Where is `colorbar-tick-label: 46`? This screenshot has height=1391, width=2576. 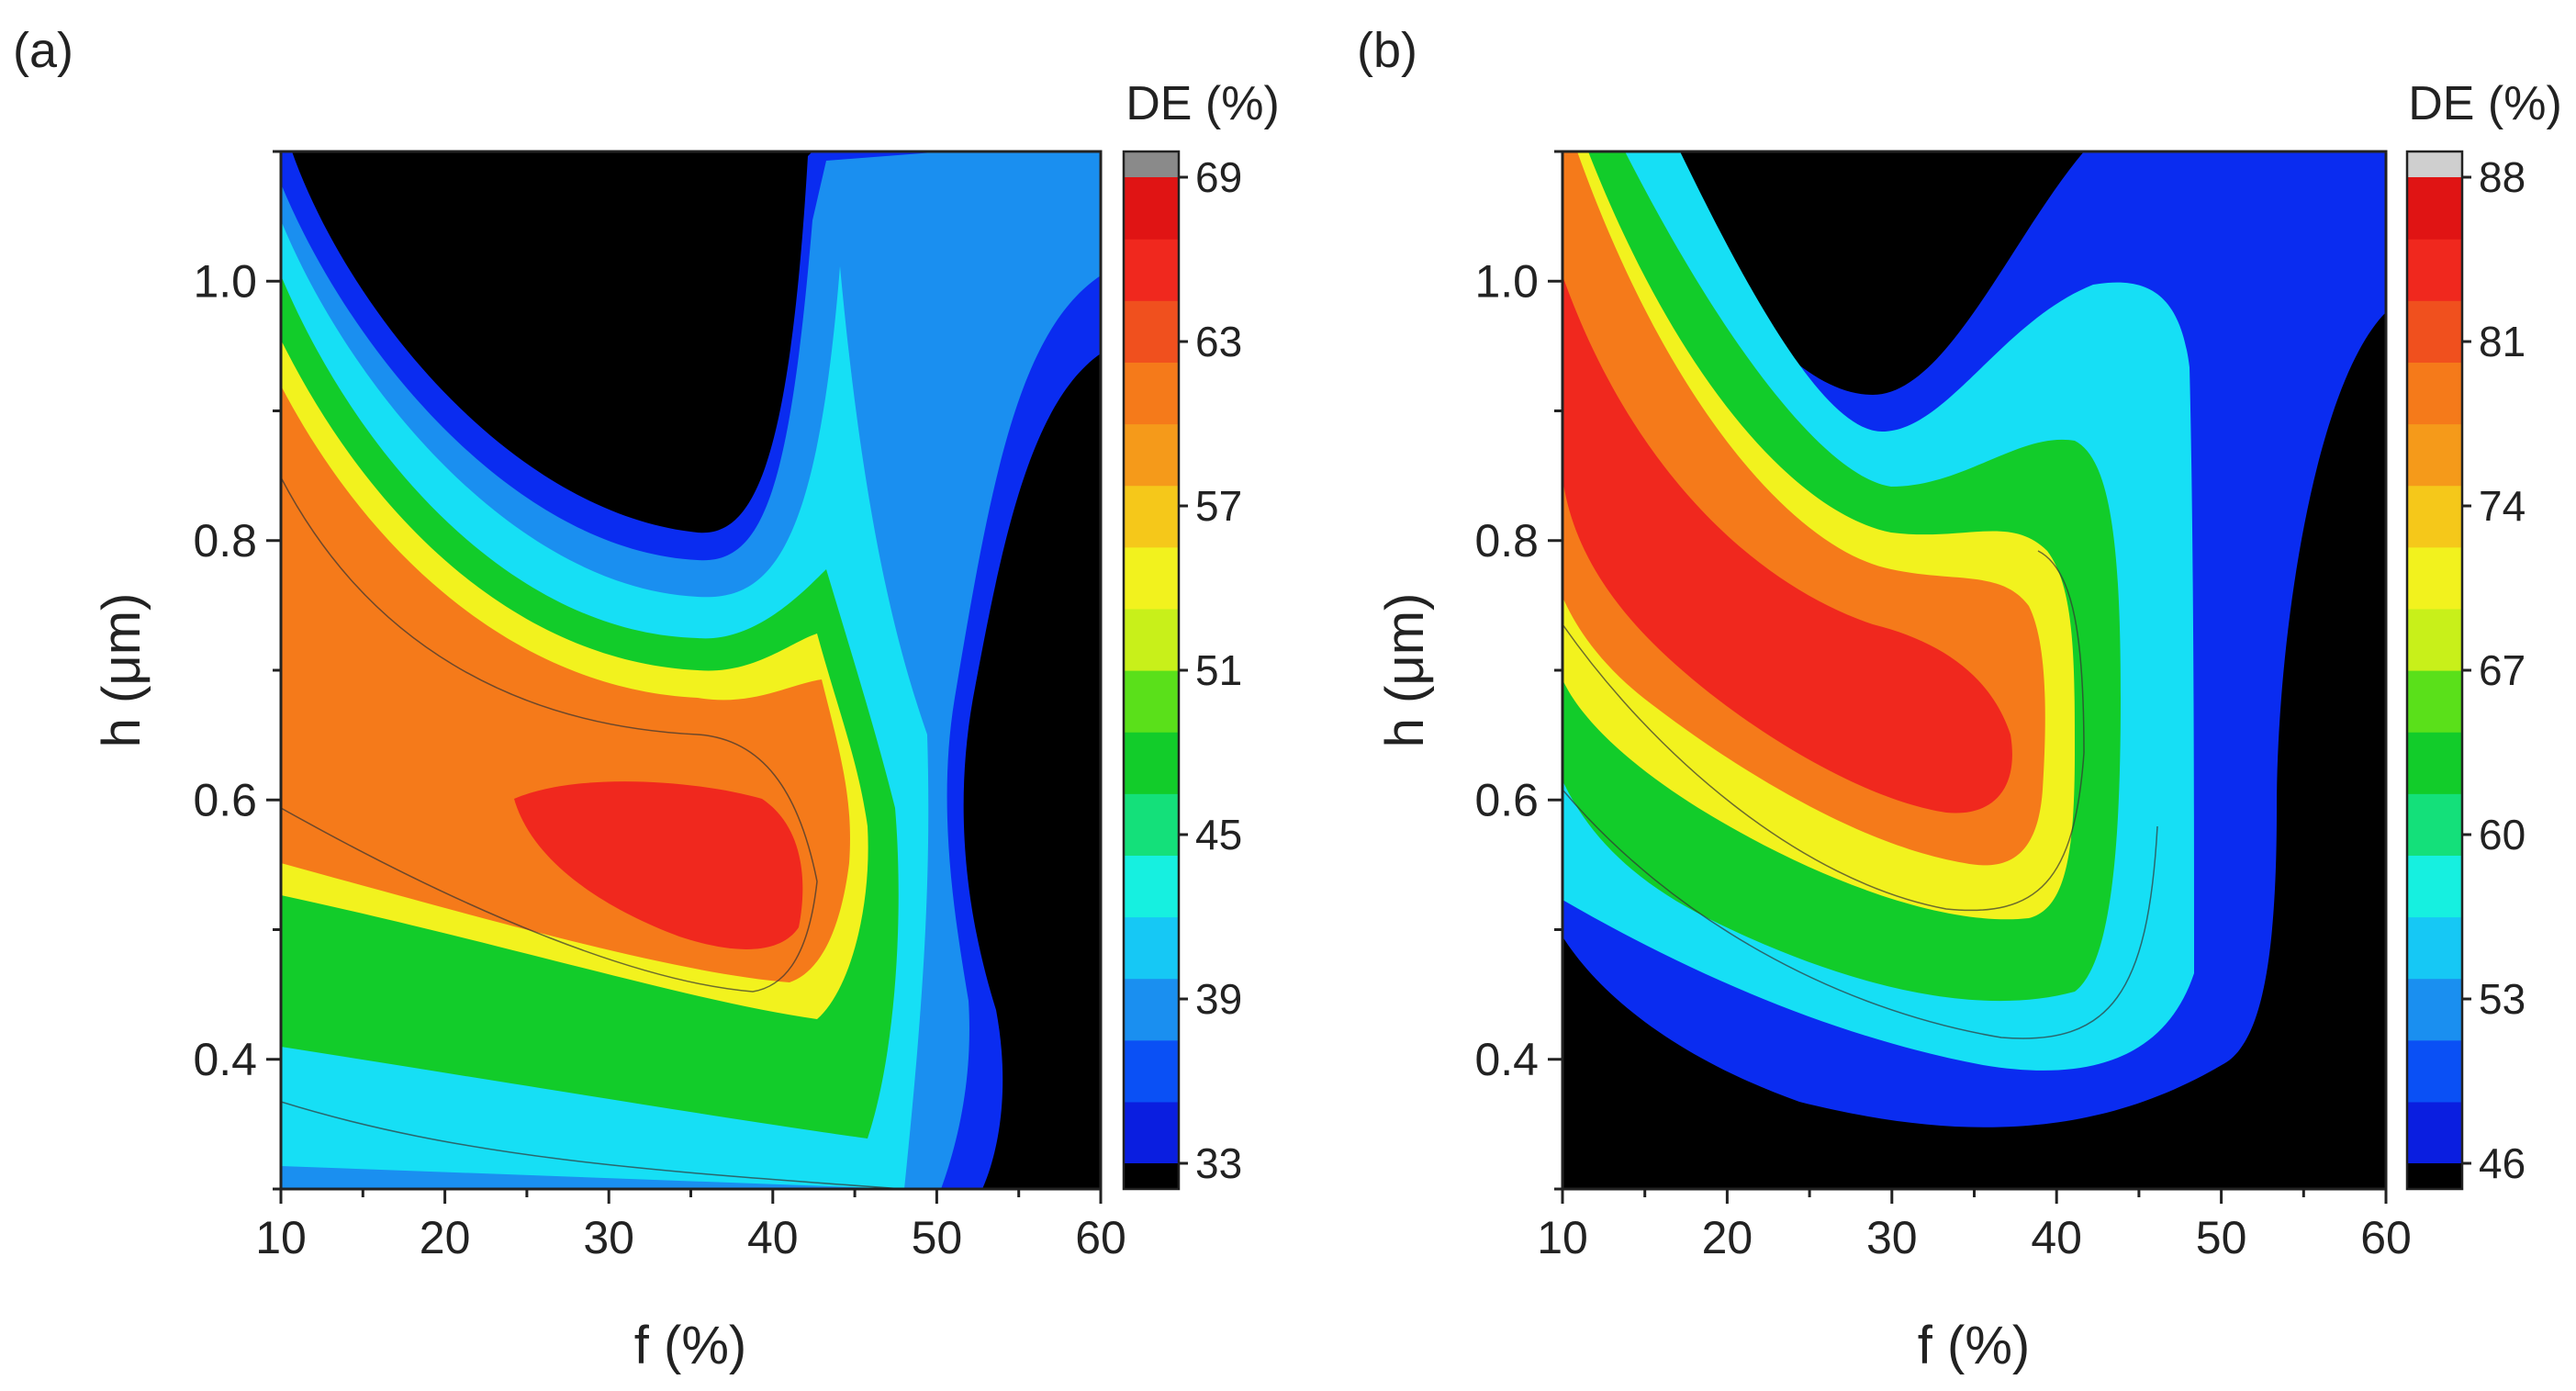 colorbar-tick-label: 46 is located at coordinates (2502, 1163).